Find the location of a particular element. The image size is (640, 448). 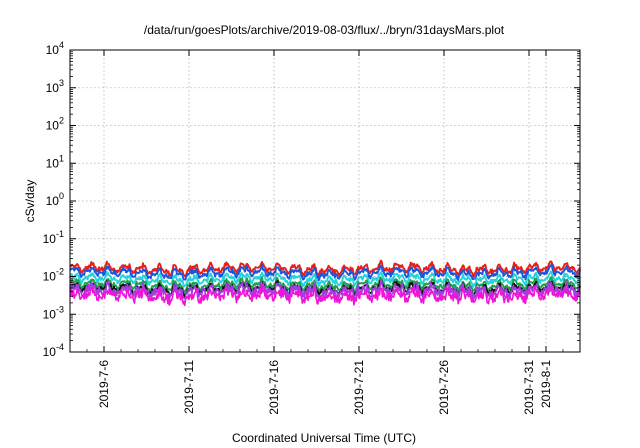

x-tick-label: 2019-7-16 is located at coordinates (274, 387).